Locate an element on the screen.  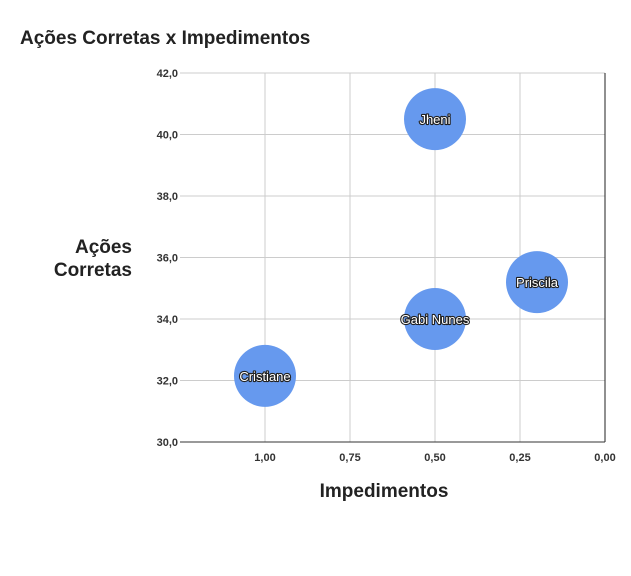
y-axis-label-line-1: Ações is located at coordinates (103, 247).